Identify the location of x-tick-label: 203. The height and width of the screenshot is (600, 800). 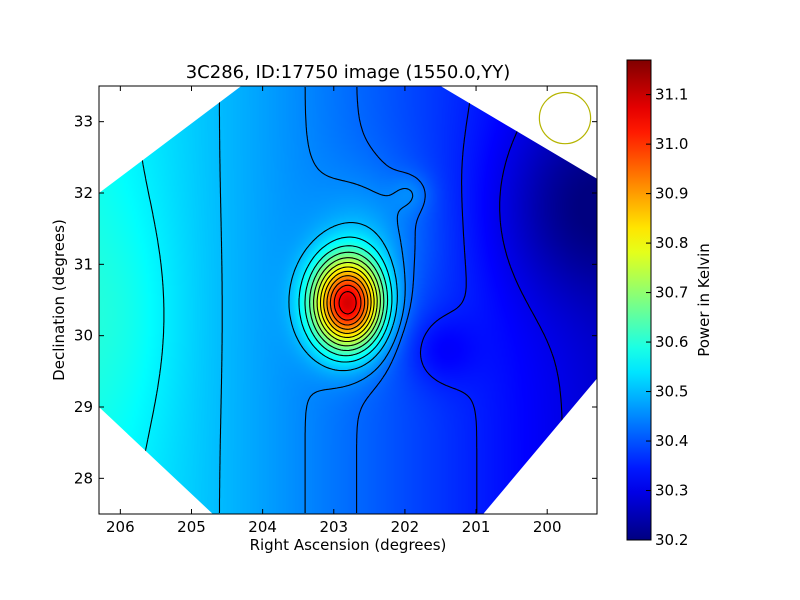
(333, 527).